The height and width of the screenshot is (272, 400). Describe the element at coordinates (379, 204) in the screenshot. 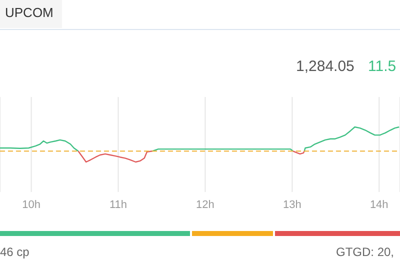

I see `x-tick-label: 14h` at that location.